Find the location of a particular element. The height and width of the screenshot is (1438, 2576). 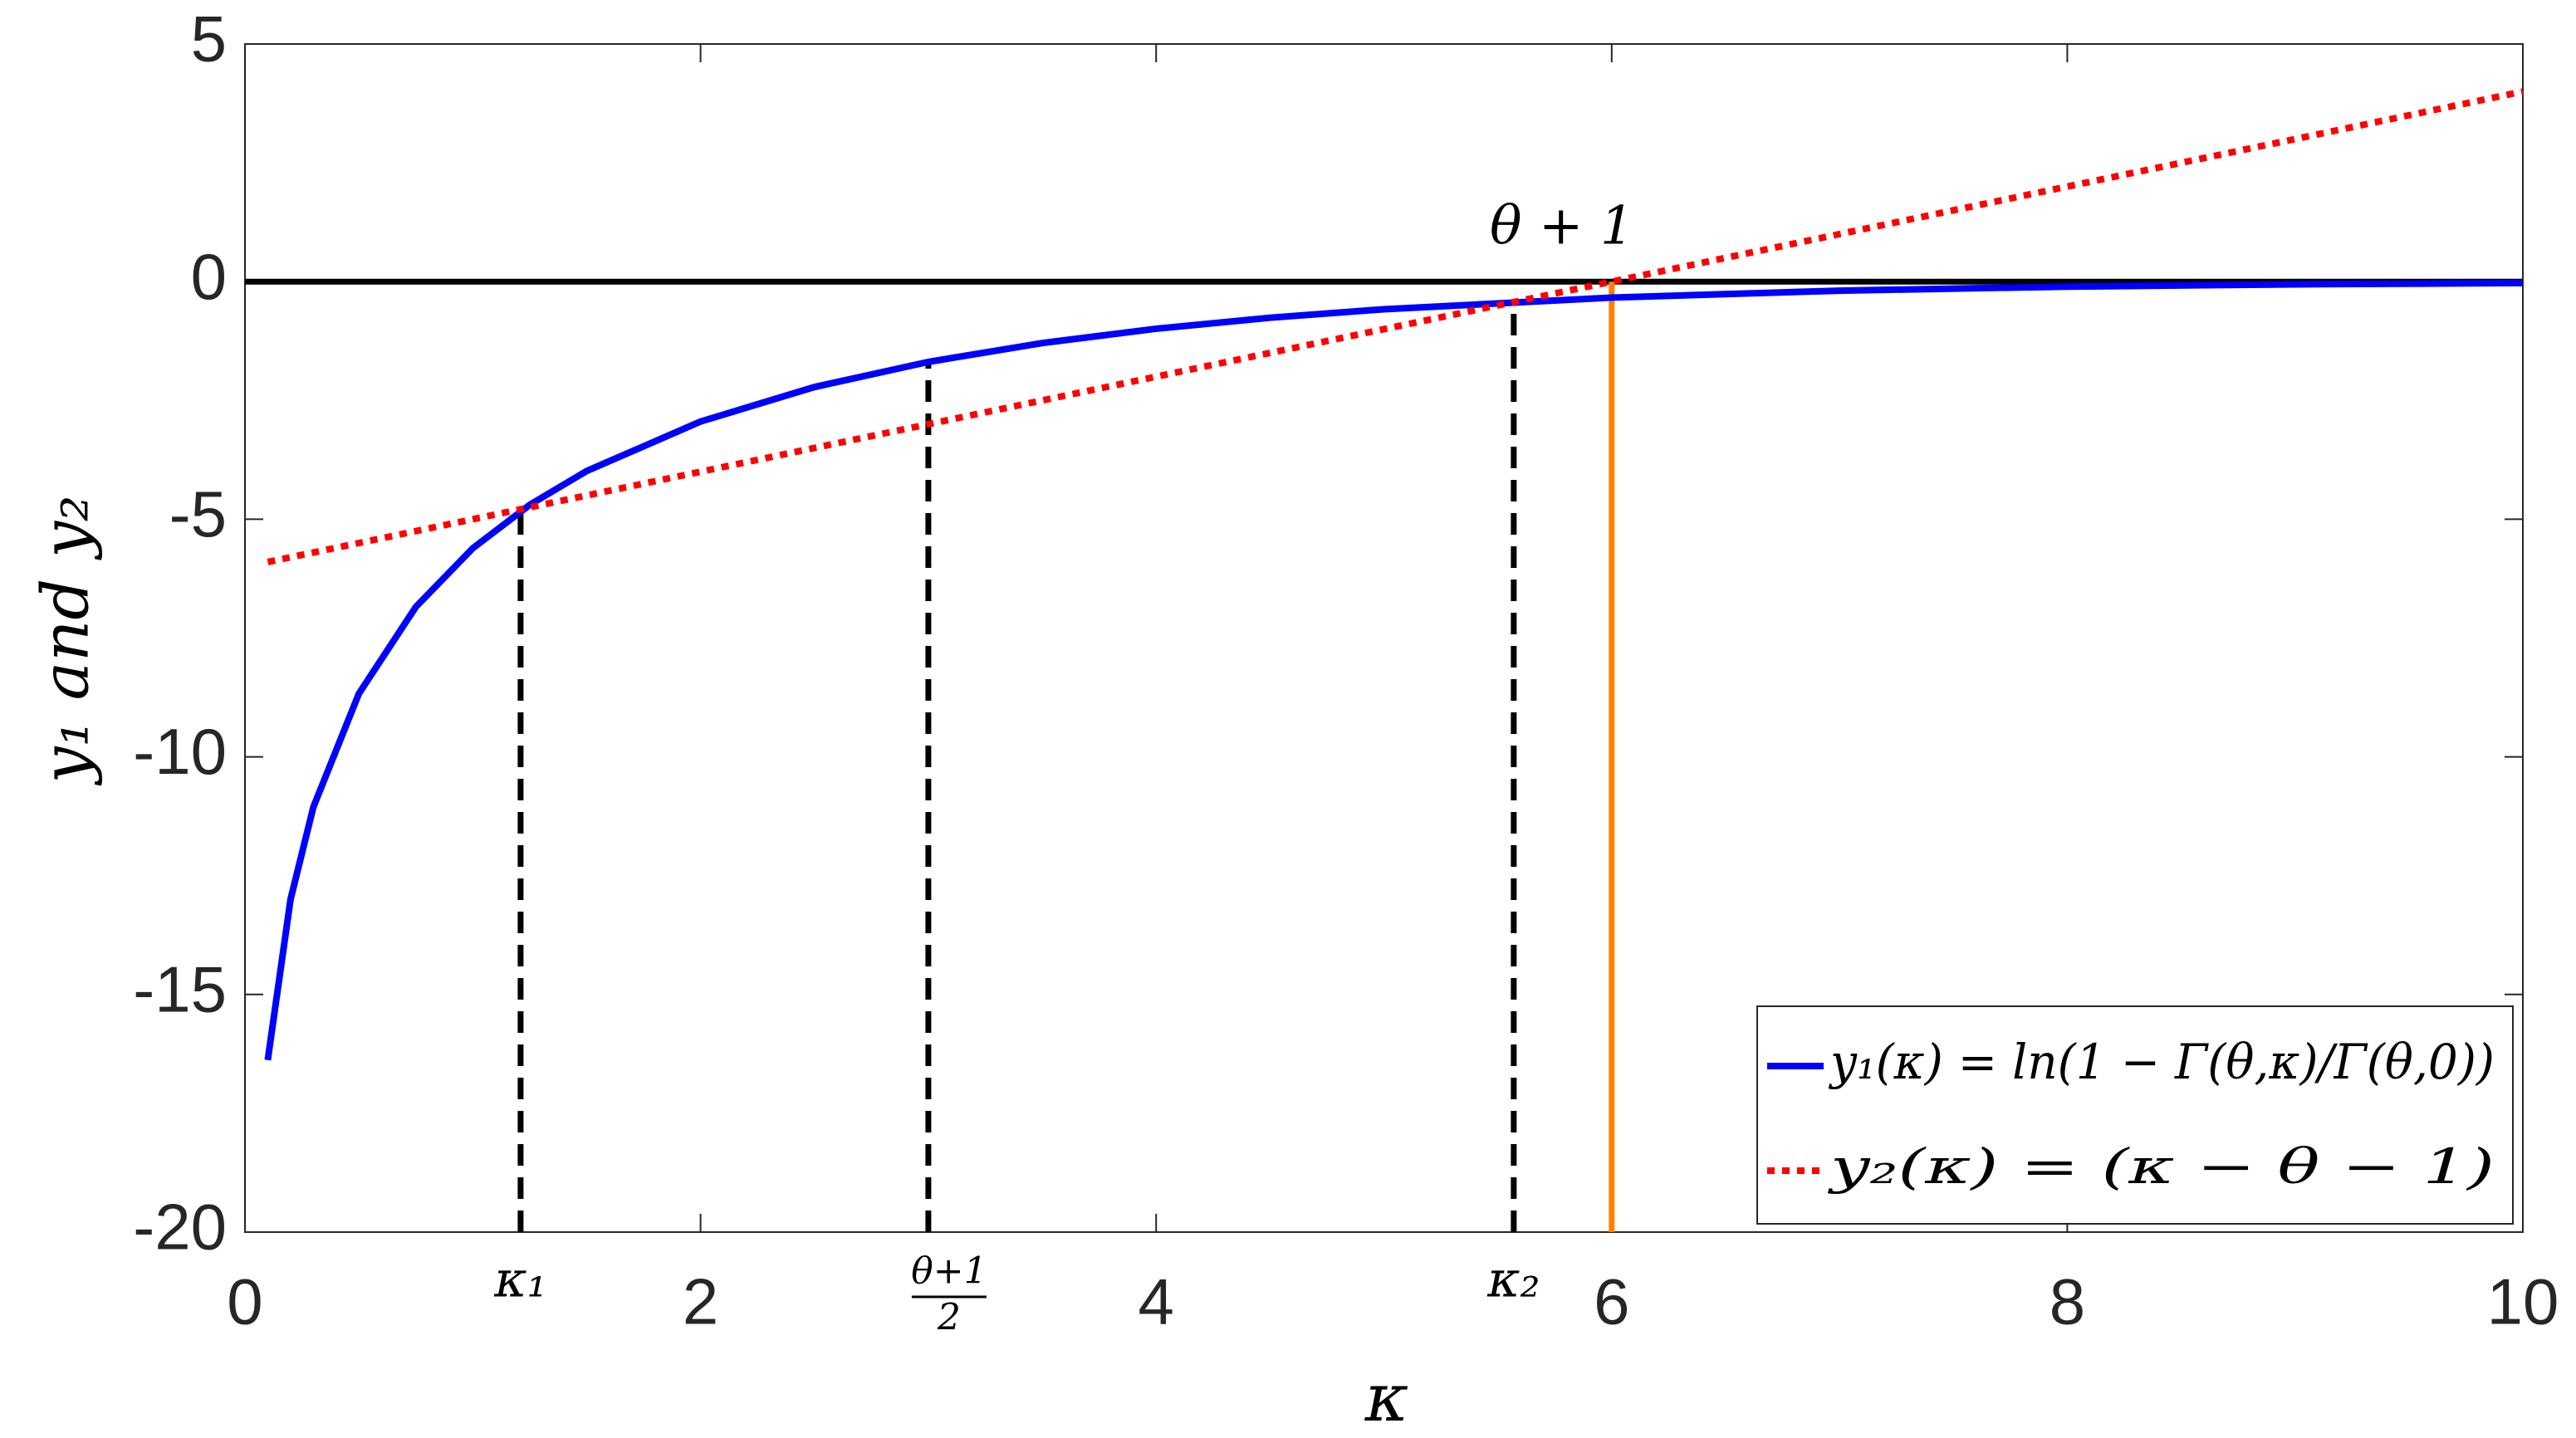

legend-label: y₂(κ) = (κ − θ − 1) is located at coordinates (2161, 1166).